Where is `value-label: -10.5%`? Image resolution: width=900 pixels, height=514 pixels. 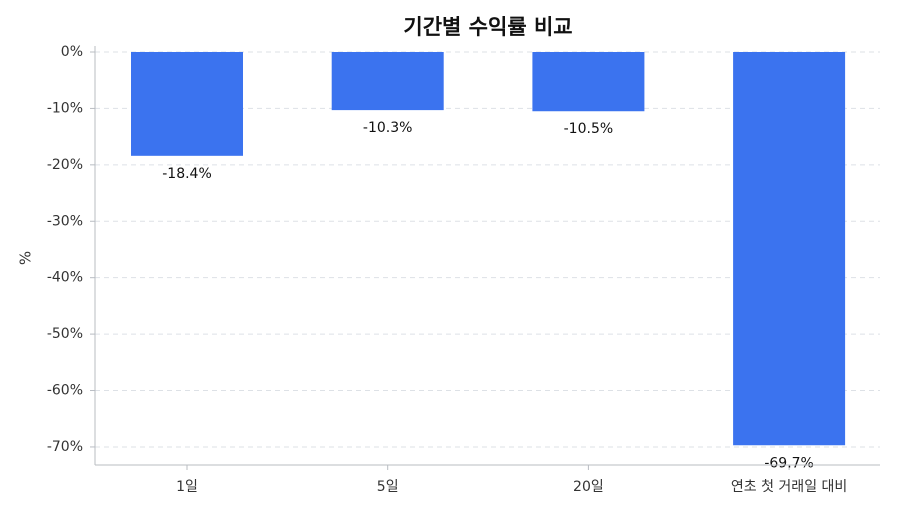
value-label: -10.5% is located at coordinates (589, 129).